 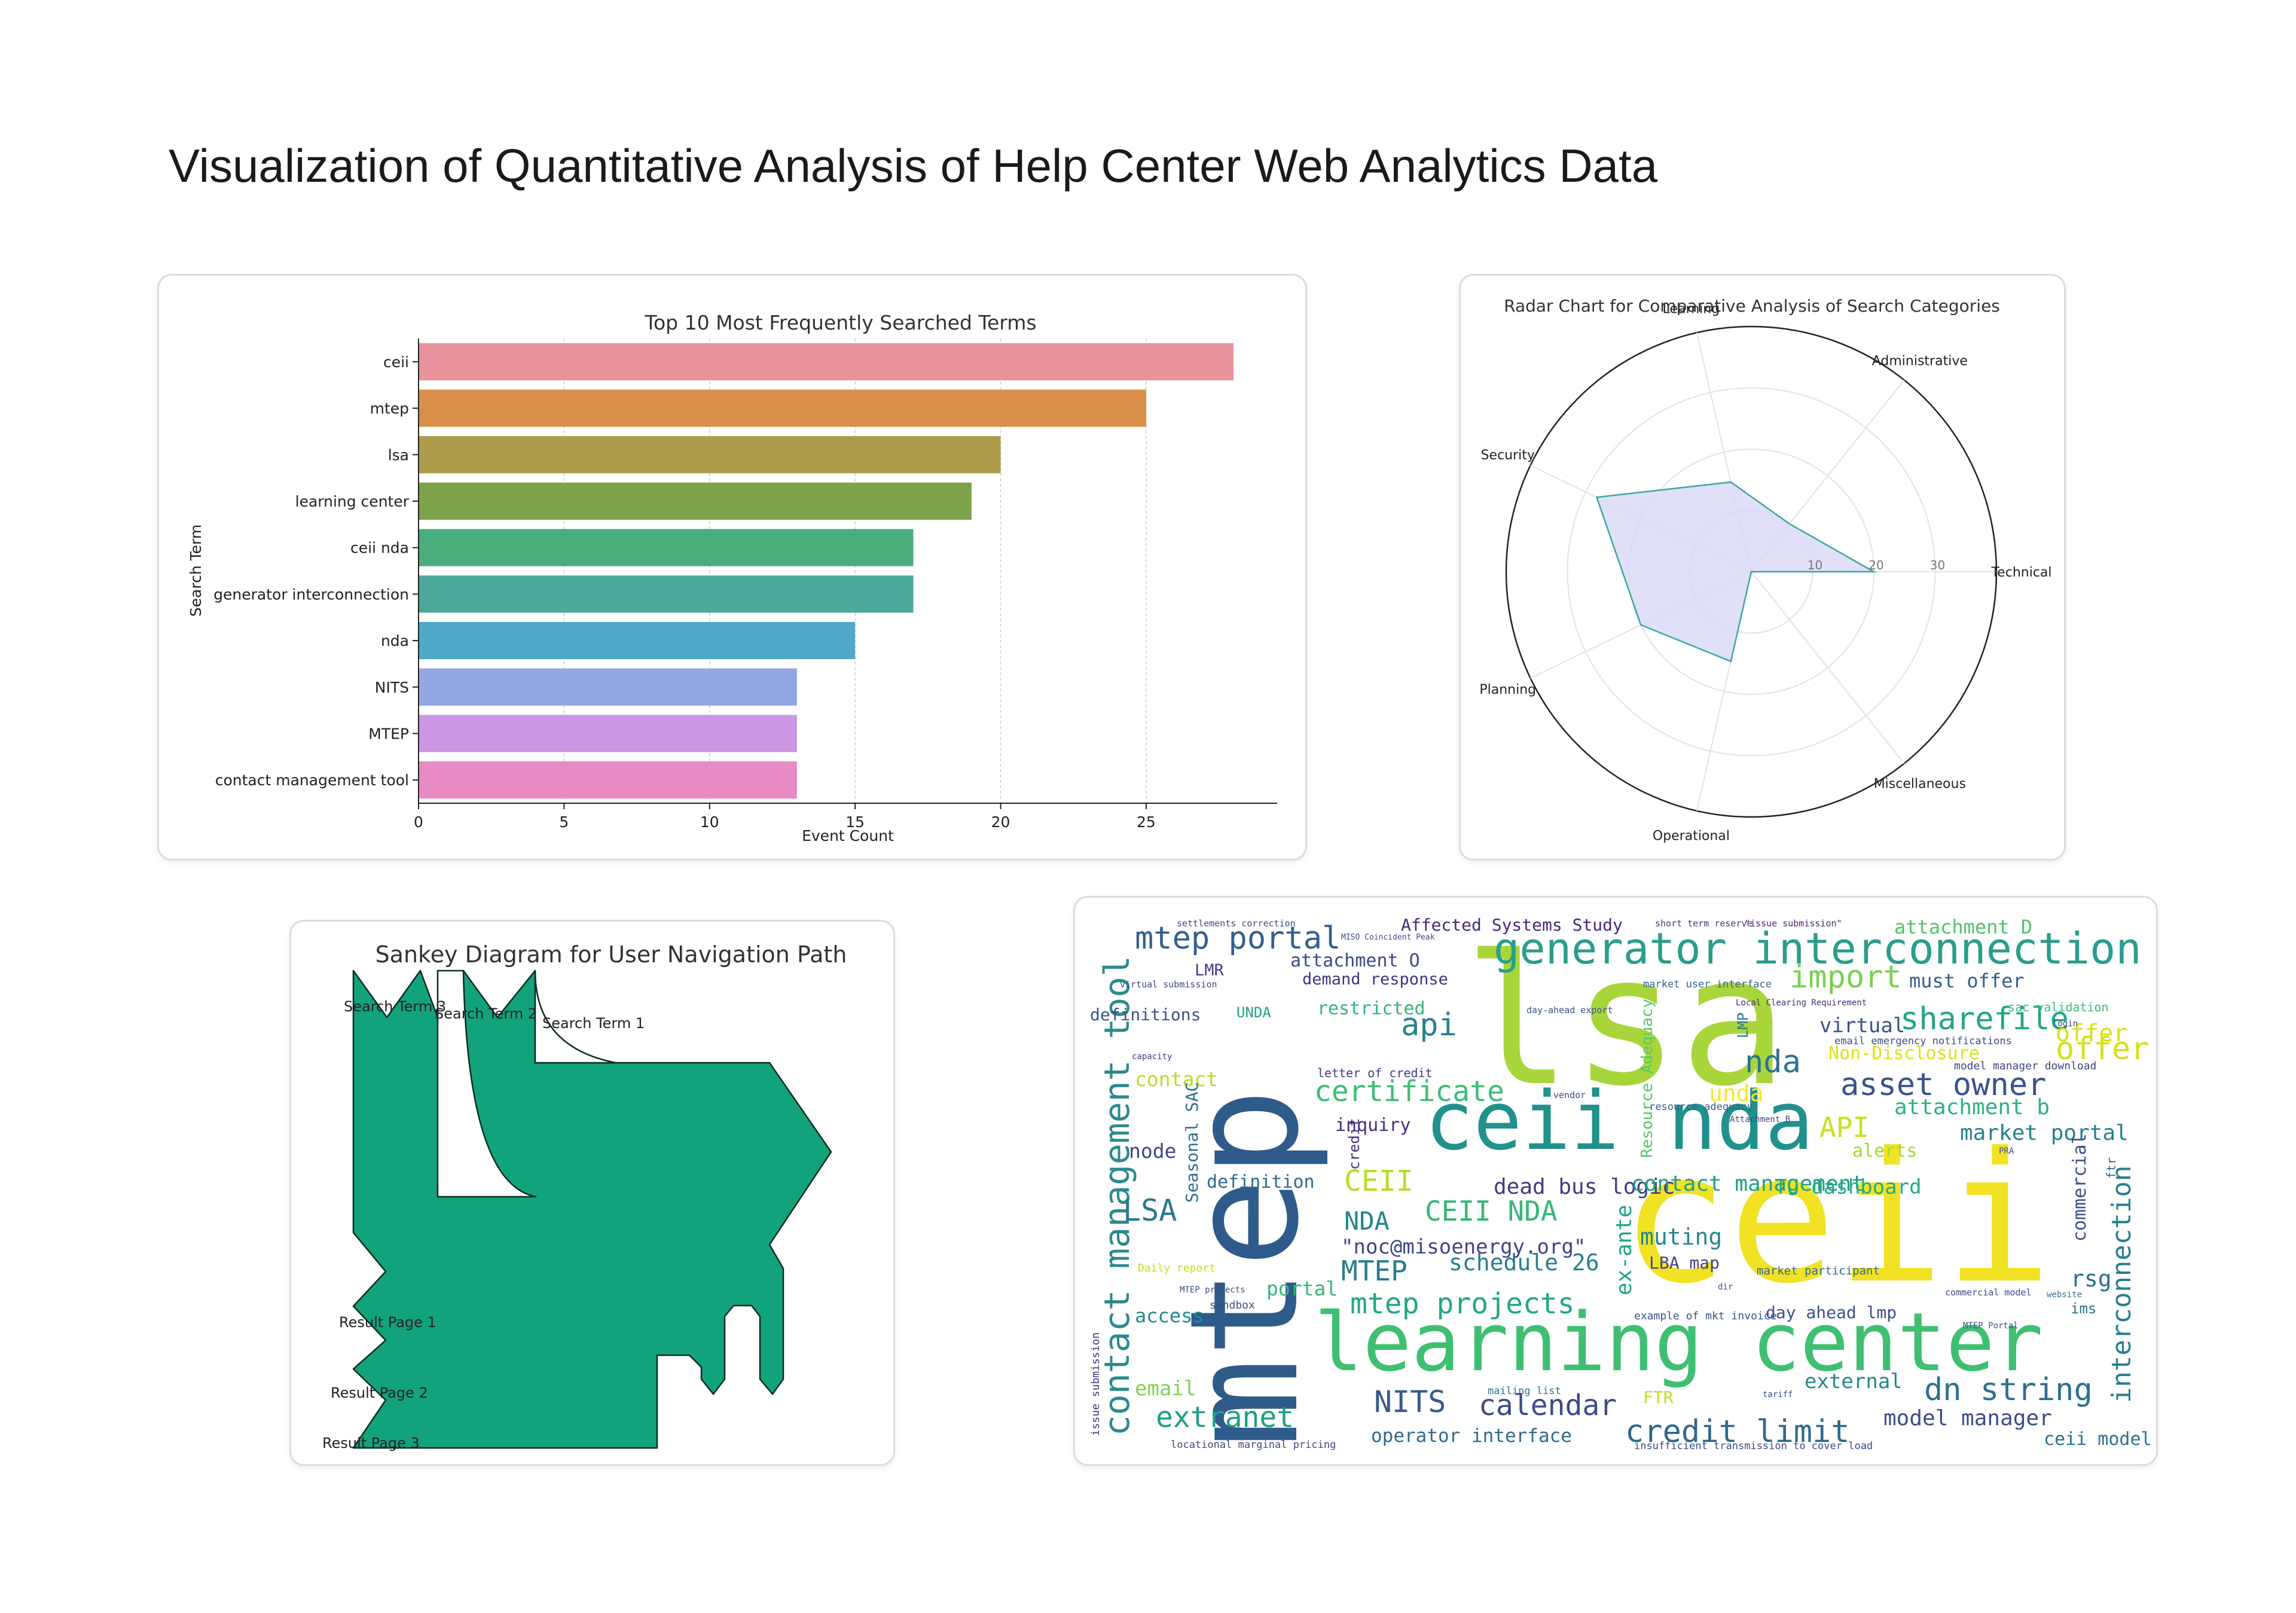 What do you see at coordinates (1253, 1012) in the screenshot?
I see `wordcloud-word: UNDA` at bounding box center [1253, 1012].